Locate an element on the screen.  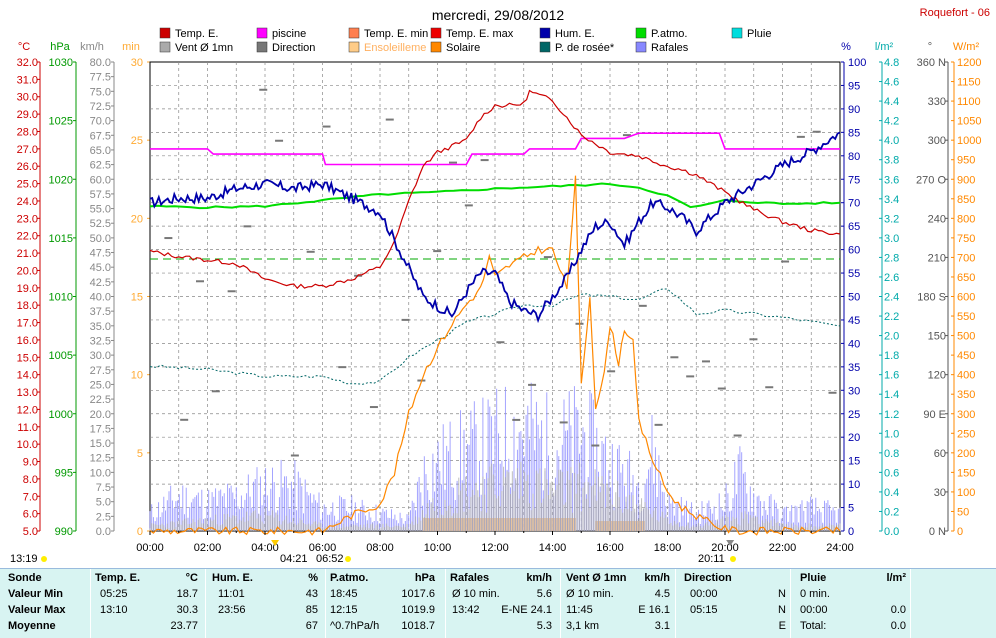
wm2-tick-label: 650 is located at coordinates (966, 278).